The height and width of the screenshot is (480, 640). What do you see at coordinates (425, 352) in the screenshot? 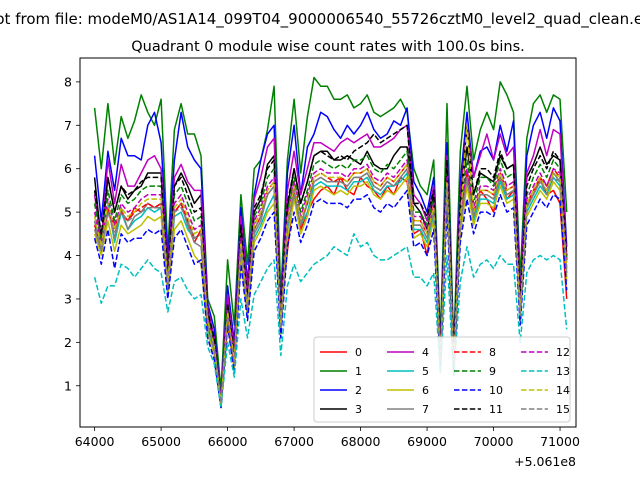
I see `legend-label-4: 4` at bounding box center [425, 352].